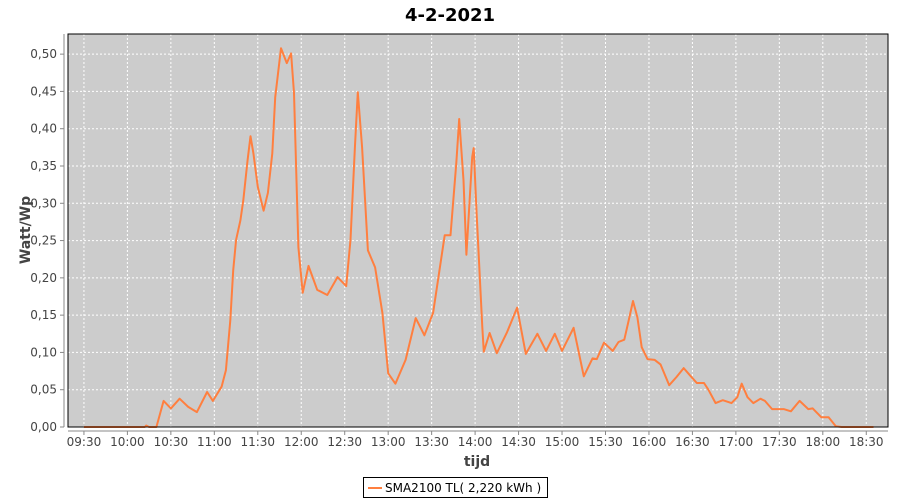 This screenshot has width=900, height=500. I want to click on x-tick-label: 16:30, so click(692, 442).